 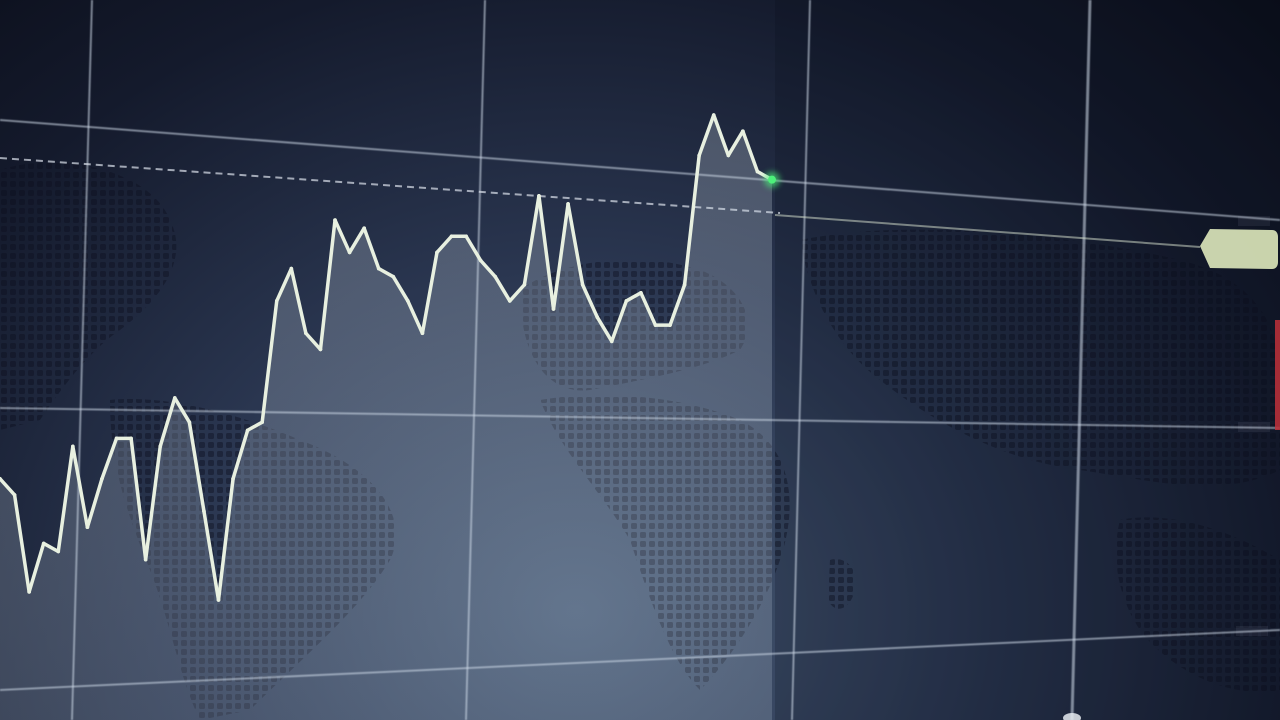 What do you see at coordinates (390, 185) in the screenshot?
I see `dashed-level-line` at bounding box center [390, 185].